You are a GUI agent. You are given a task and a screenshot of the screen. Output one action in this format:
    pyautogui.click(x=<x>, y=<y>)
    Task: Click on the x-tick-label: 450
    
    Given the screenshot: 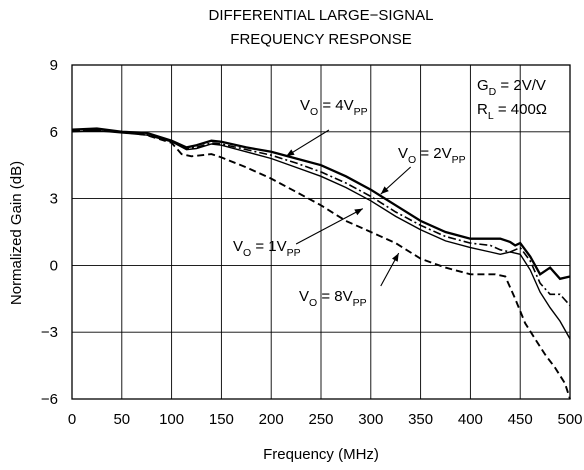 What is the action you would take?
    pyautogui.click(x=520, y=419)
    